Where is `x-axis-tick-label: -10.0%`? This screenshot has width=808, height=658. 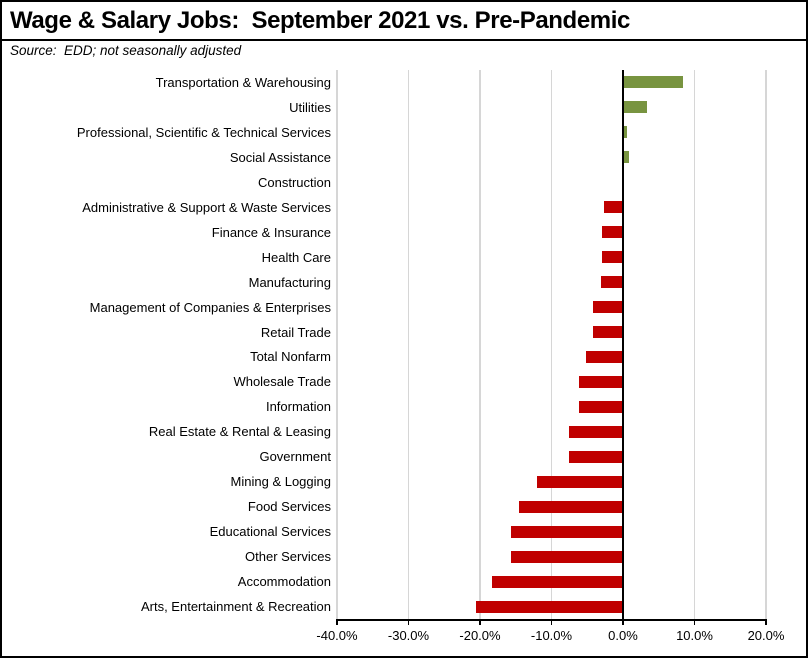 x-axis-tick-label: -10.0% is located at coordinates (551, 635).